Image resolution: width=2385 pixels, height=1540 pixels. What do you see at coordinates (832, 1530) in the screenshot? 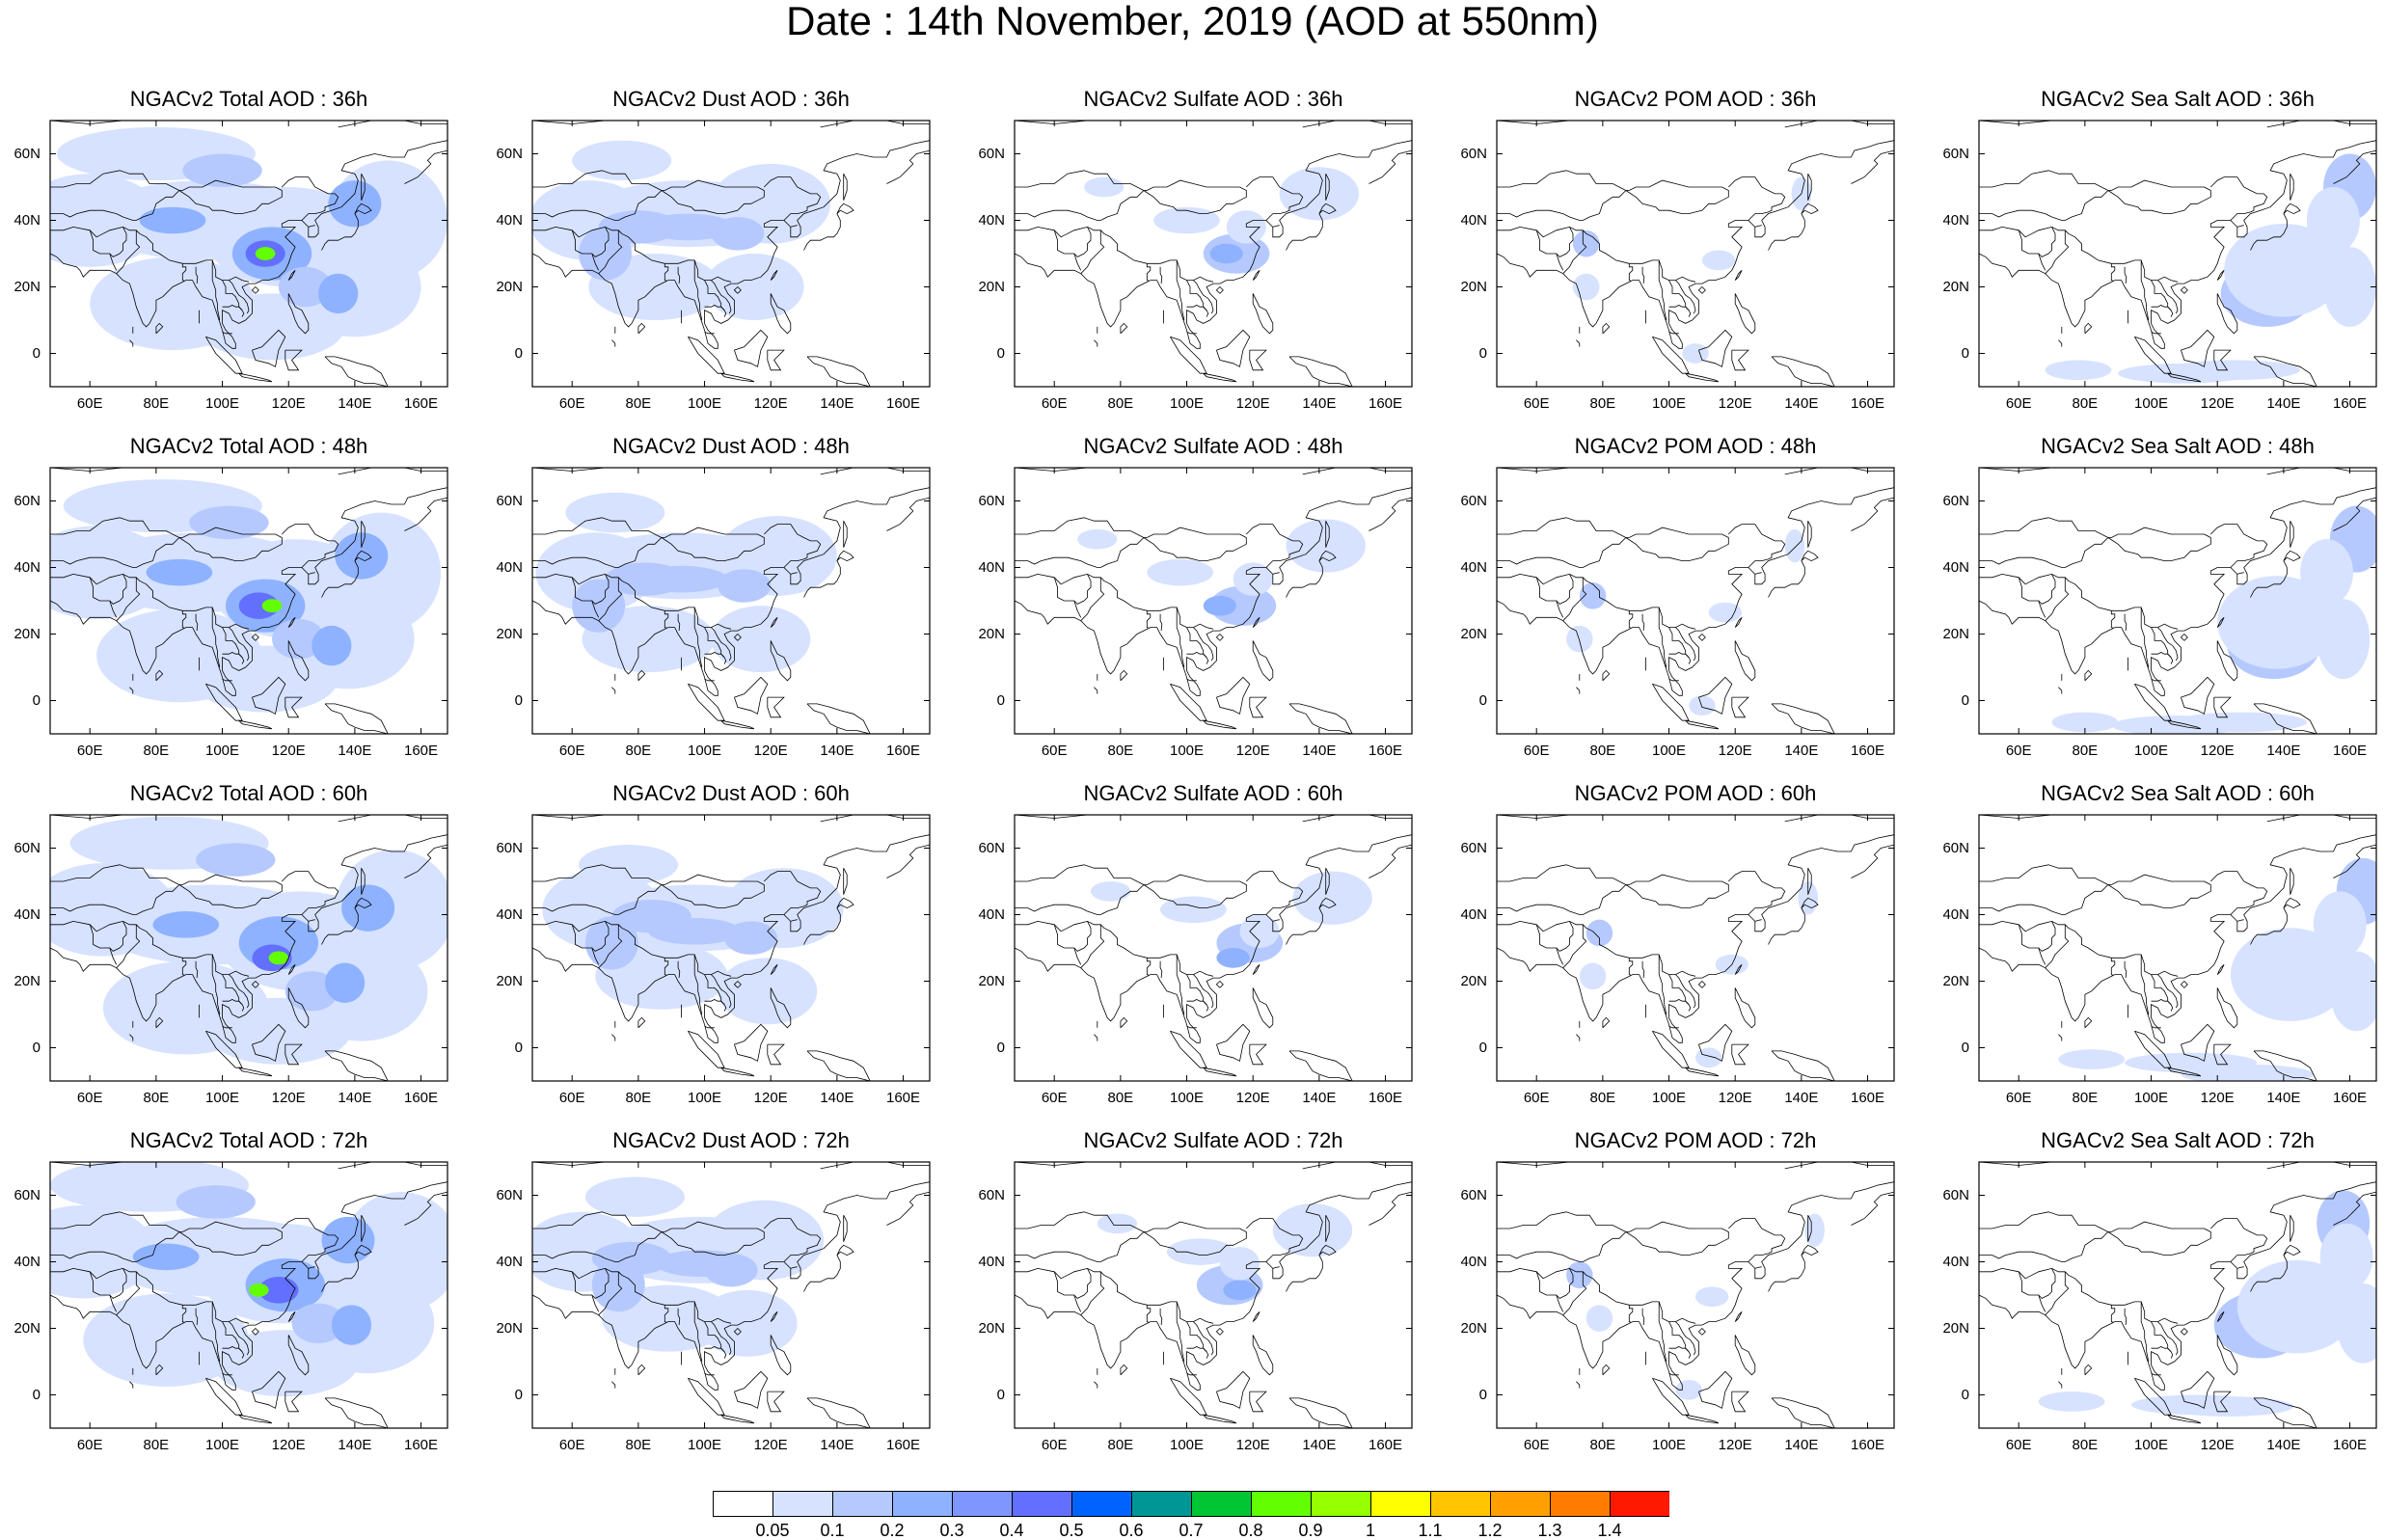
I see `colorbar-label: 0.1` at bounding box center [832, 1530].